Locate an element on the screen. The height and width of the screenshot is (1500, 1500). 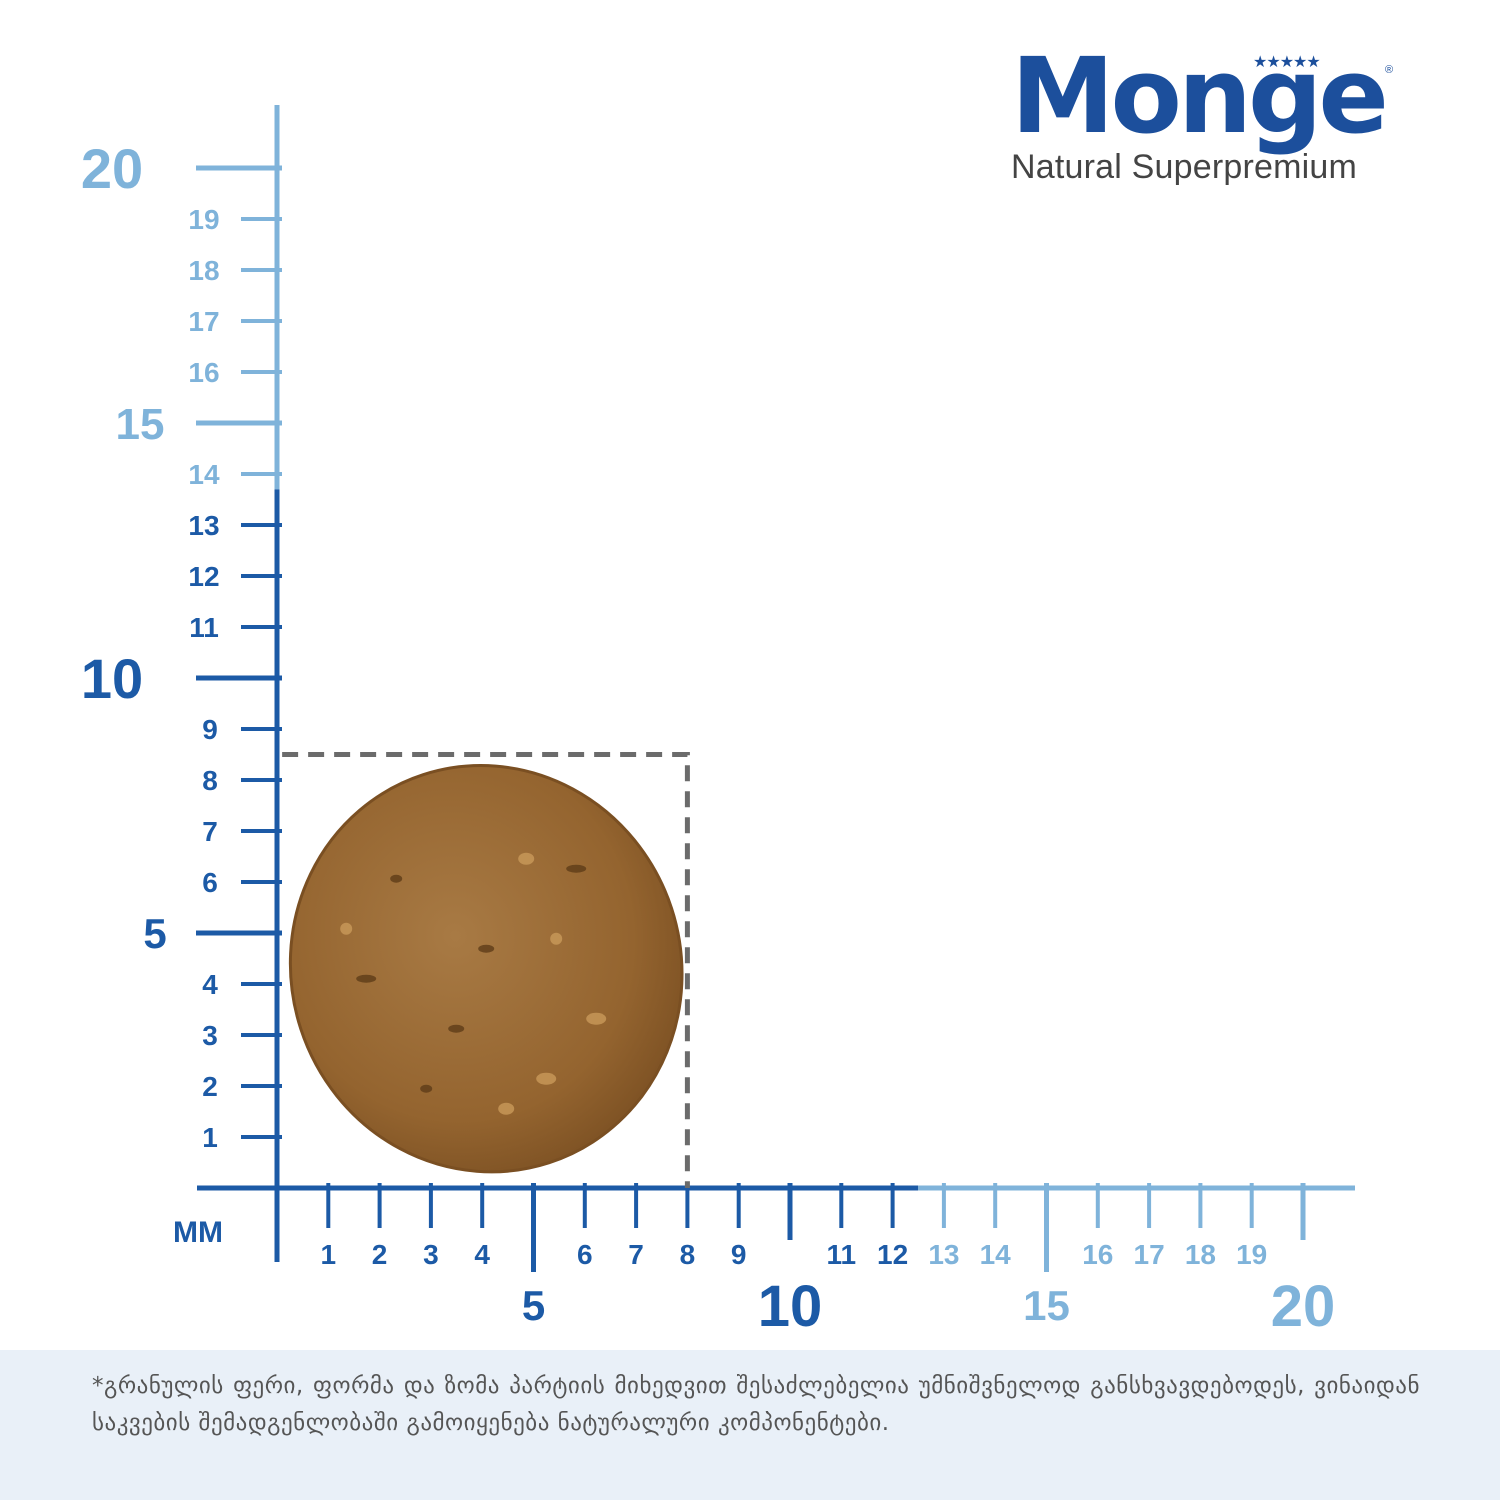
y-tick-label-18: 18 is located at coordinates (203, 270).